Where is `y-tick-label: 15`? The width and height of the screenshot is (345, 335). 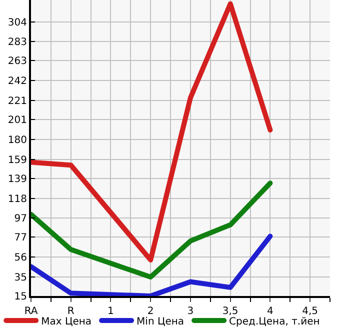
y-tick-label: 15 is located at coordinates (20, 297).